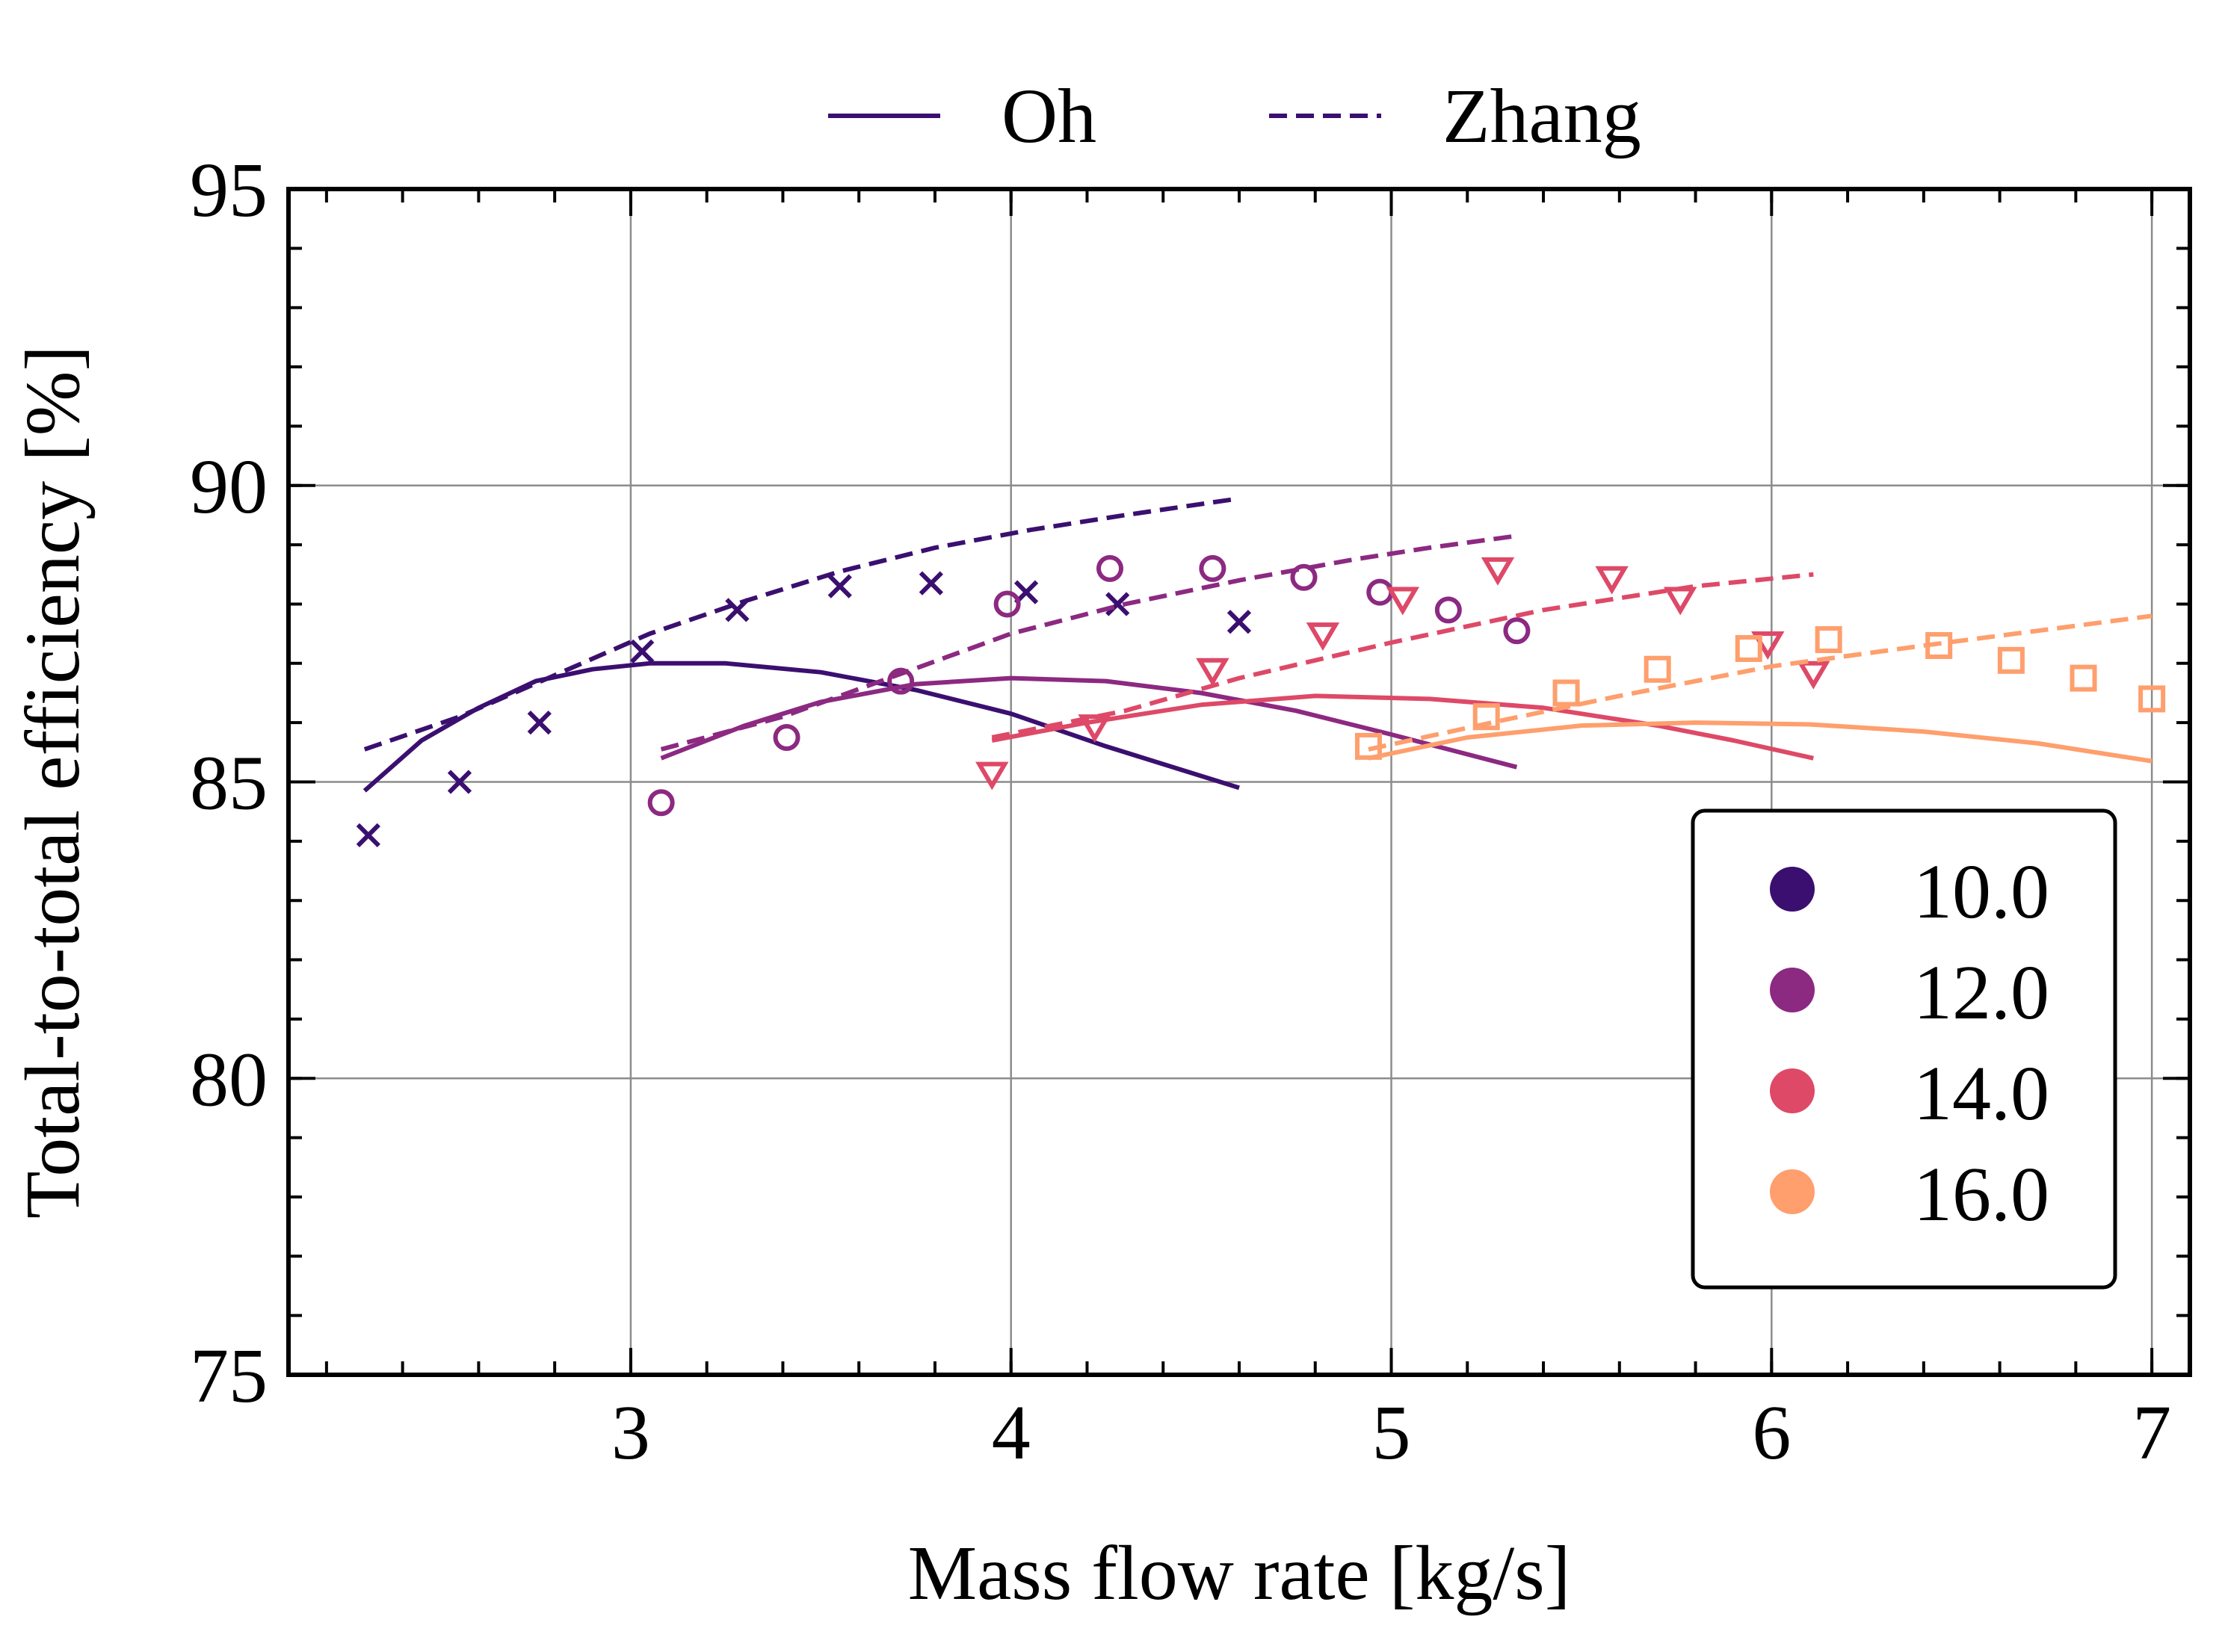 The image size is (2225, 1652). What do you see at coordinates (1234, 116) in the screenshot?
I see `line-style-legend: Oh Zhang` at bounding box center [1234, 116].